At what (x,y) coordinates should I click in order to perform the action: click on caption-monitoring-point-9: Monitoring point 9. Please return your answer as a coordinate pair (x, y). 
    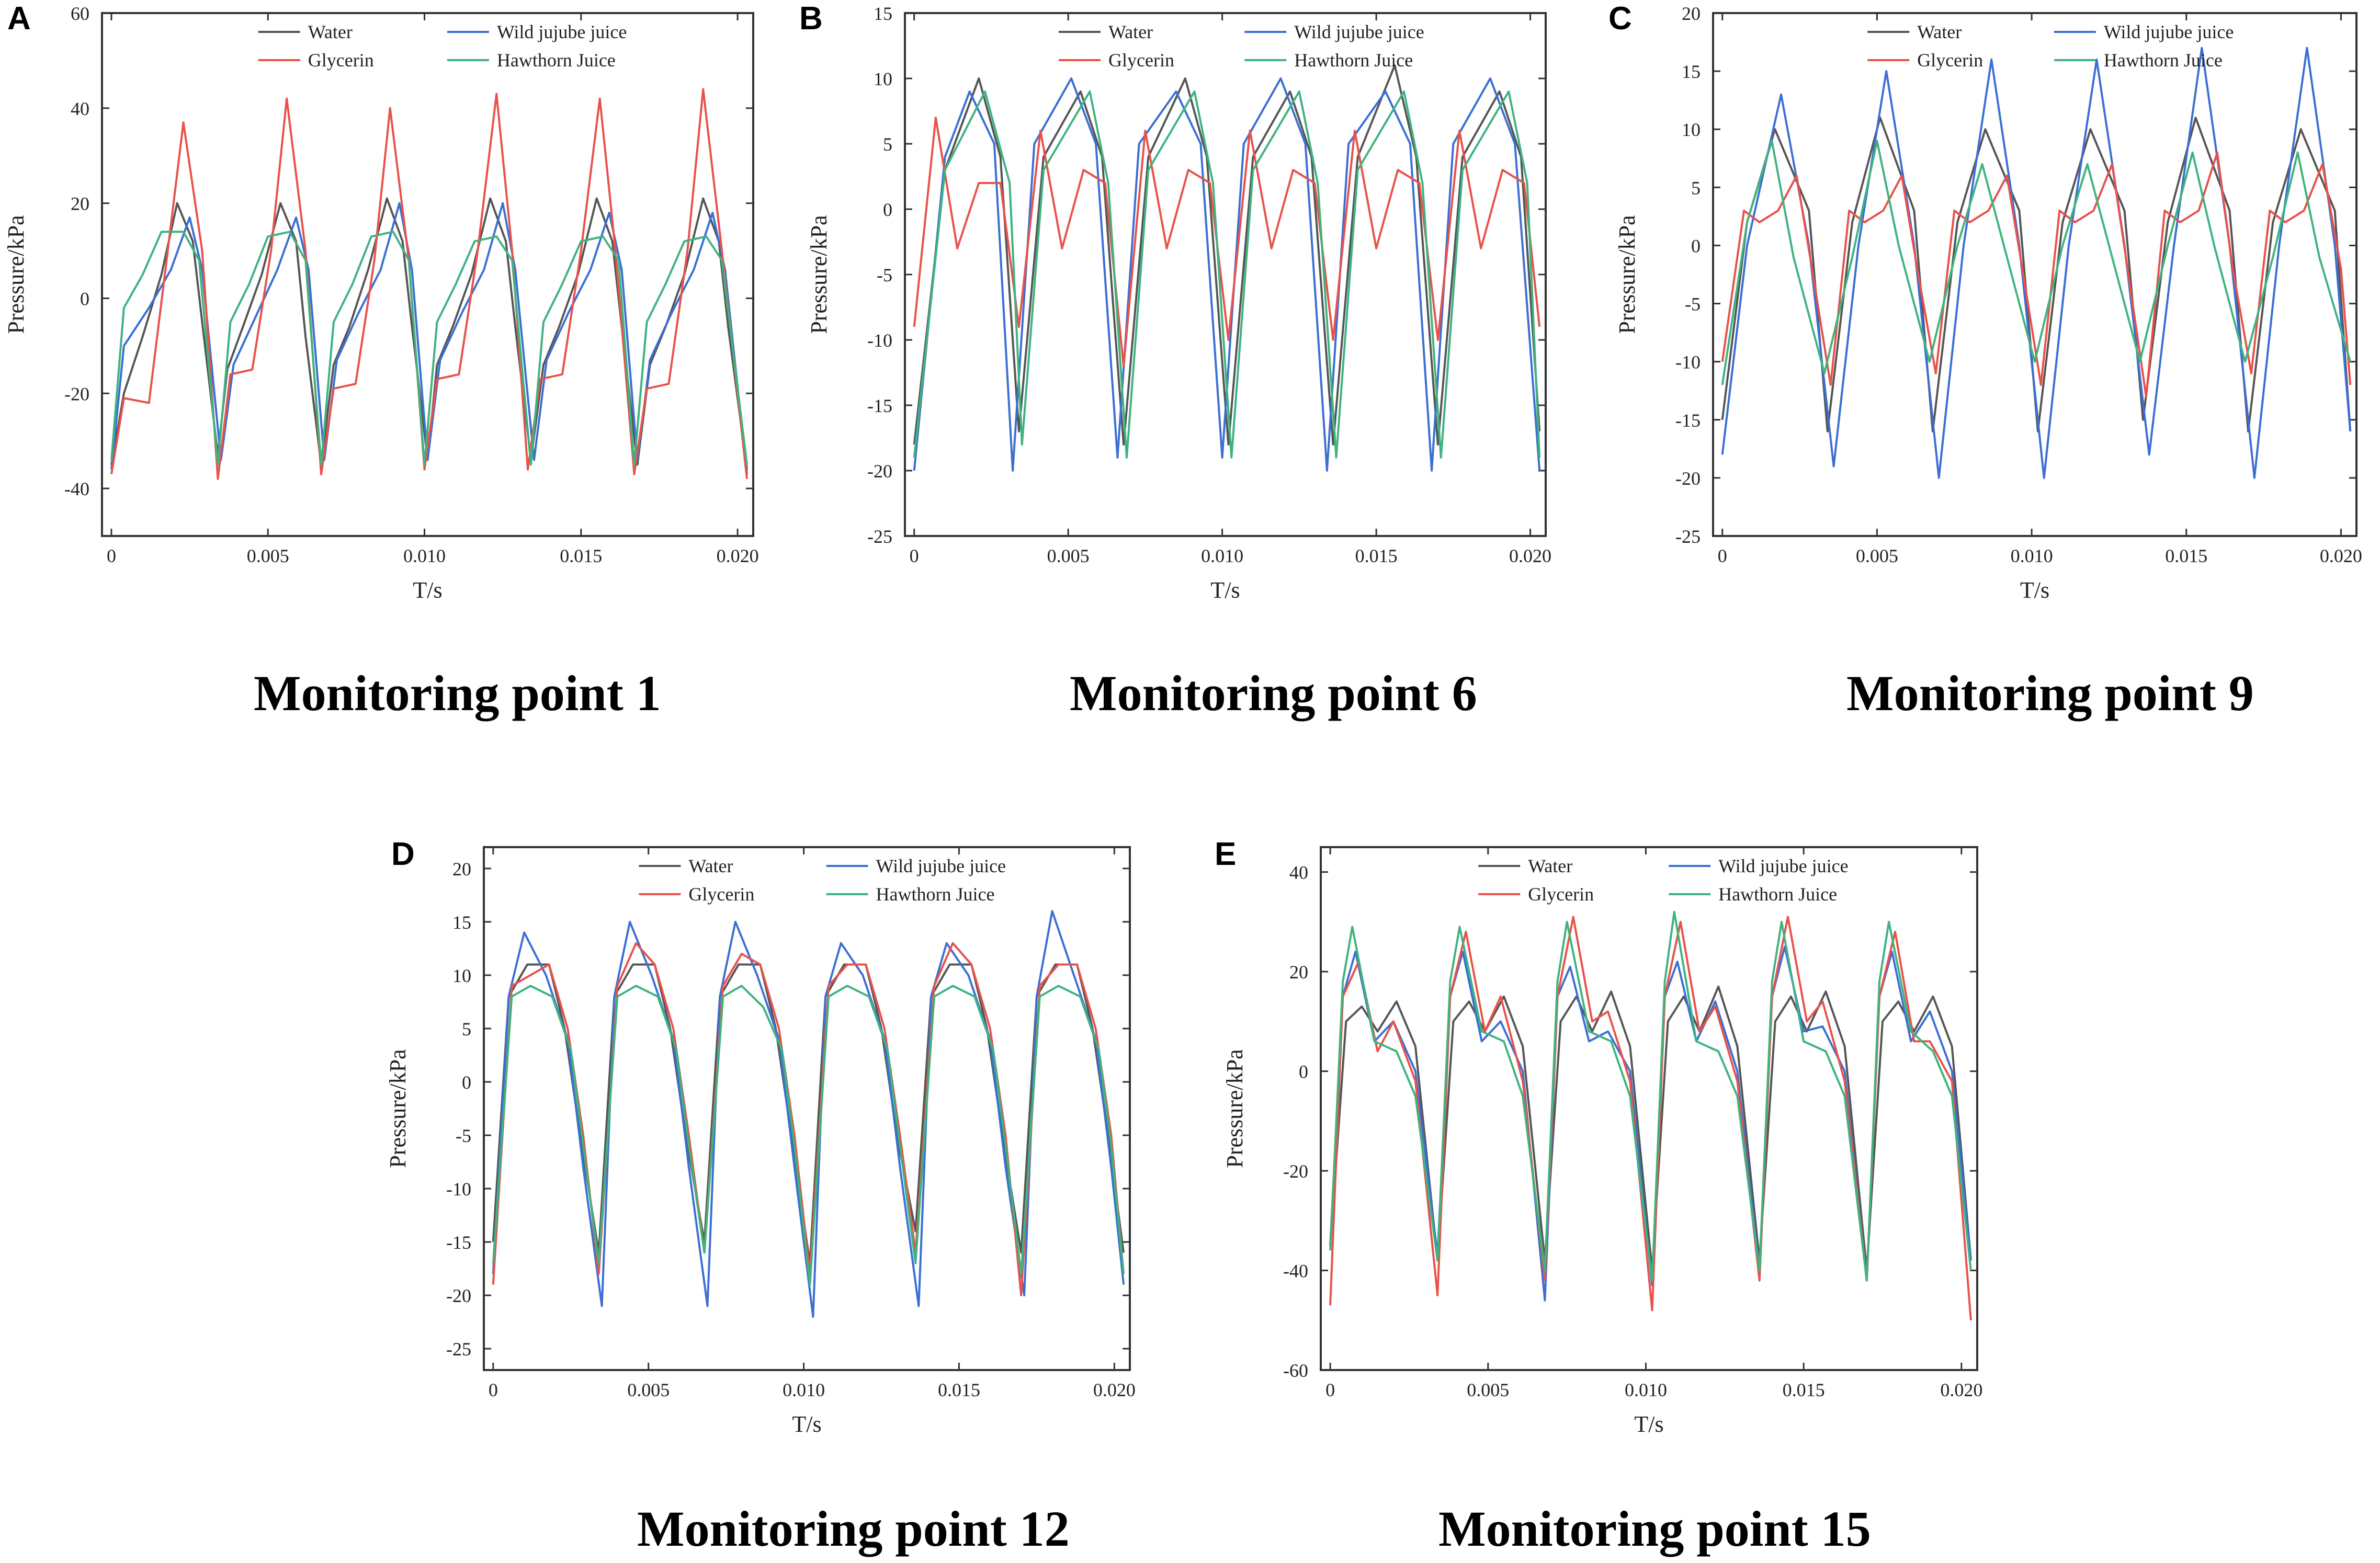
    Looking at the image, I should click on (2050, 693).